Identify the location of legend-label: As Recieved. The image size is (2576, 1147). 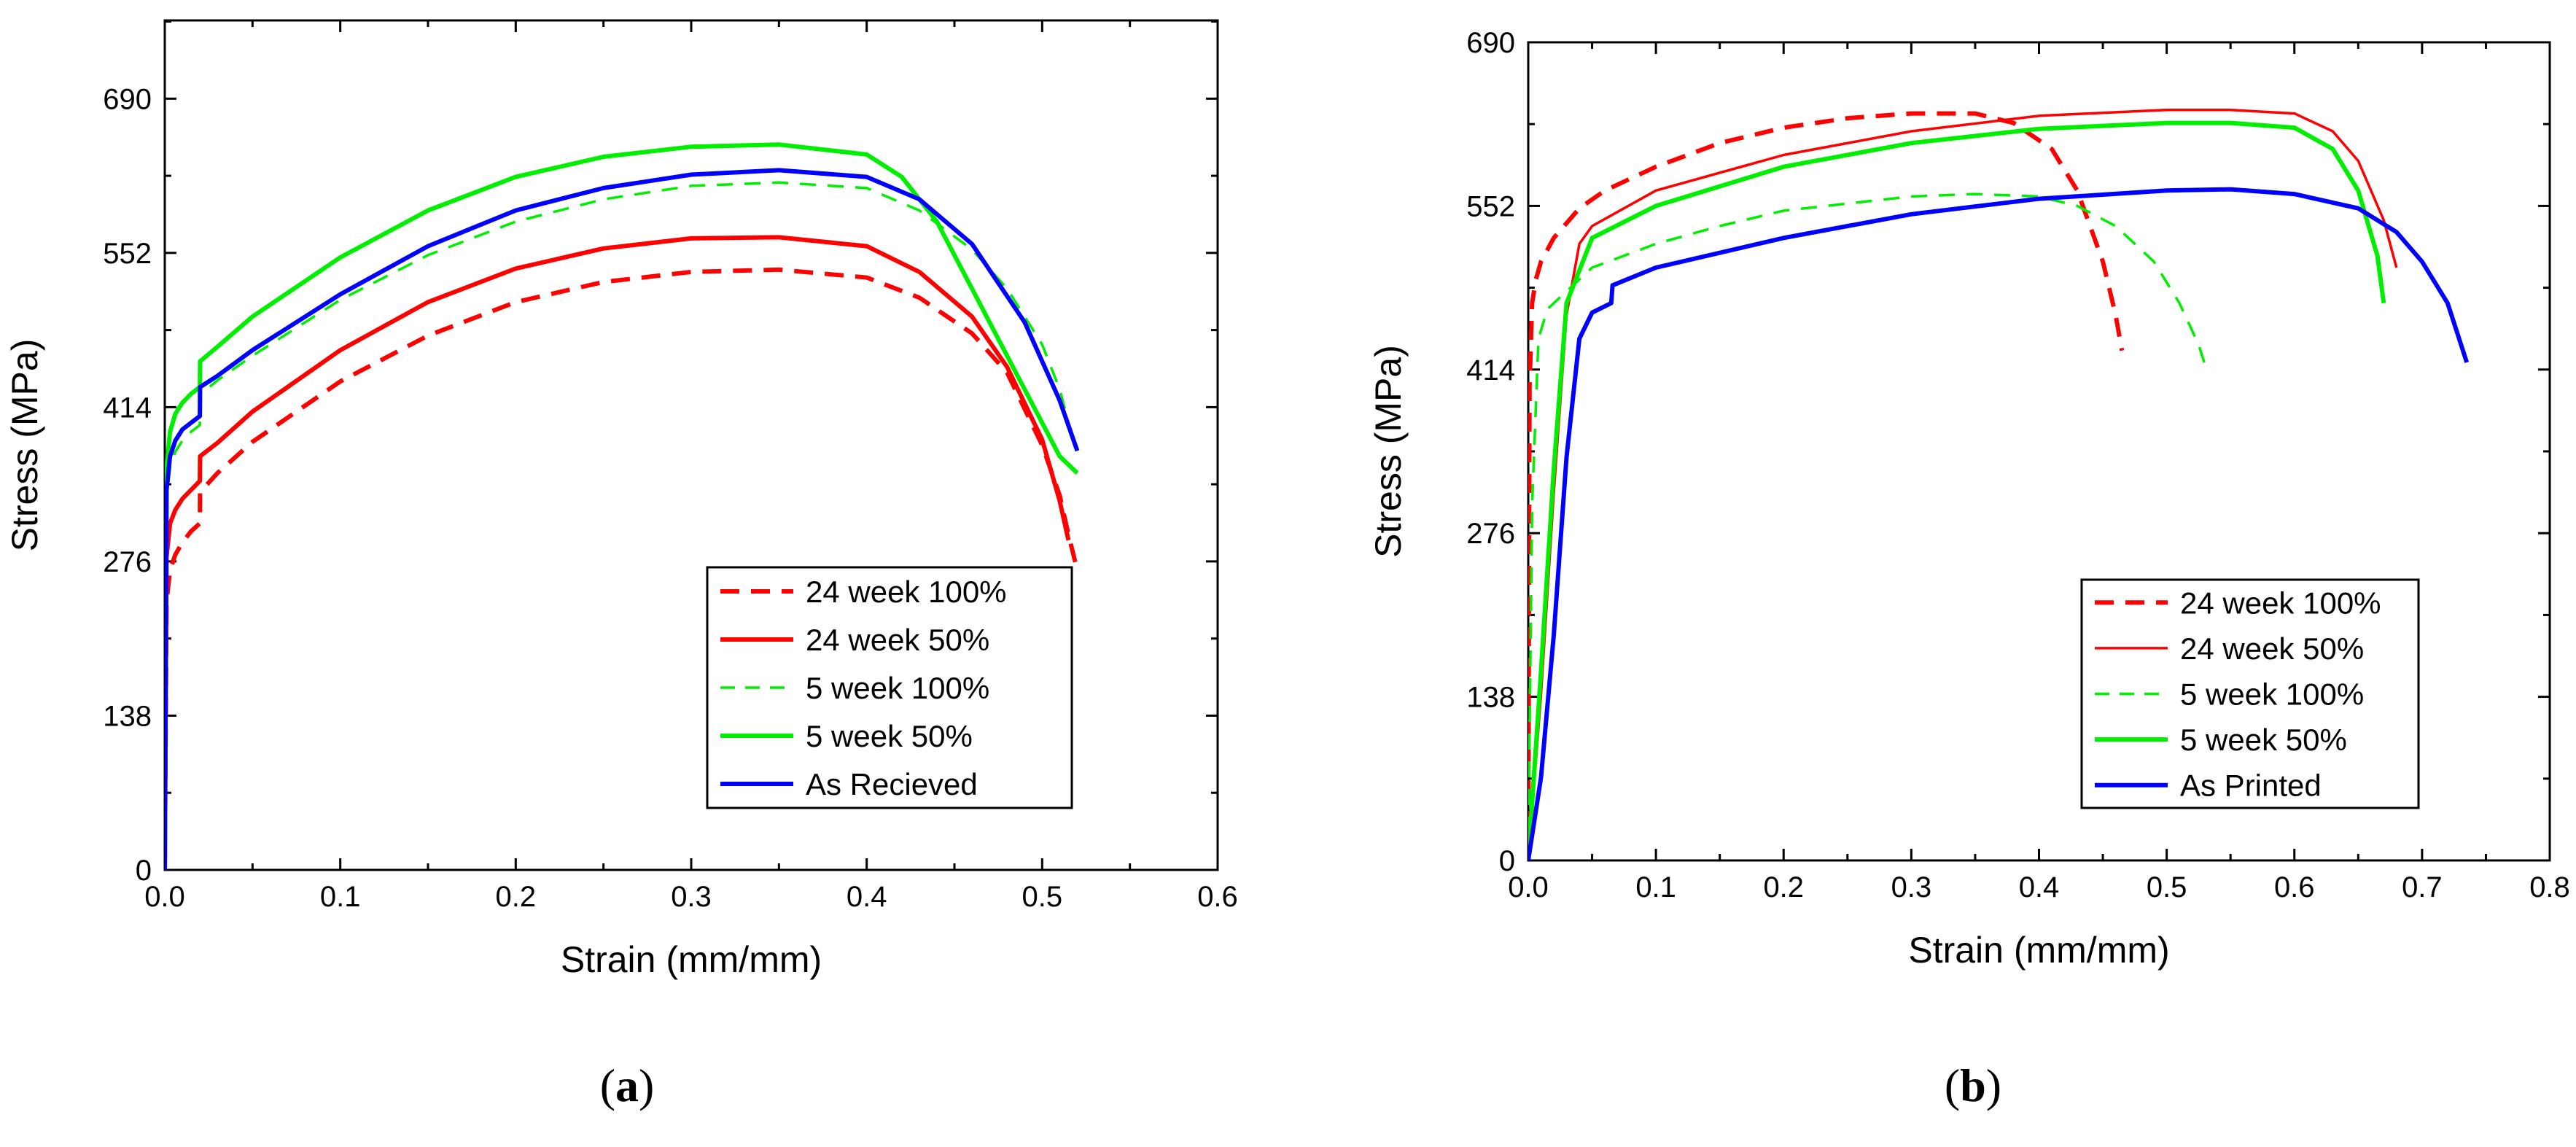
(892, 784).